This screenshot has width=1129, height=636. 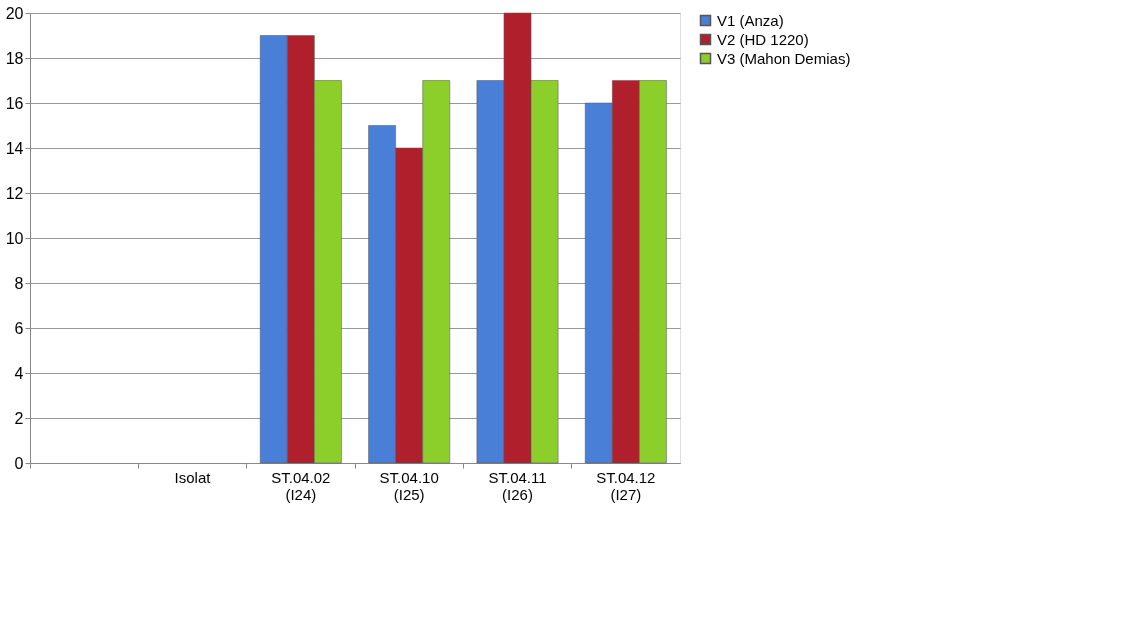 What do you see at coordinates (19, 283) in the screenshot?
I see `y-tick-label: 8` at bounding box center [19, 283].